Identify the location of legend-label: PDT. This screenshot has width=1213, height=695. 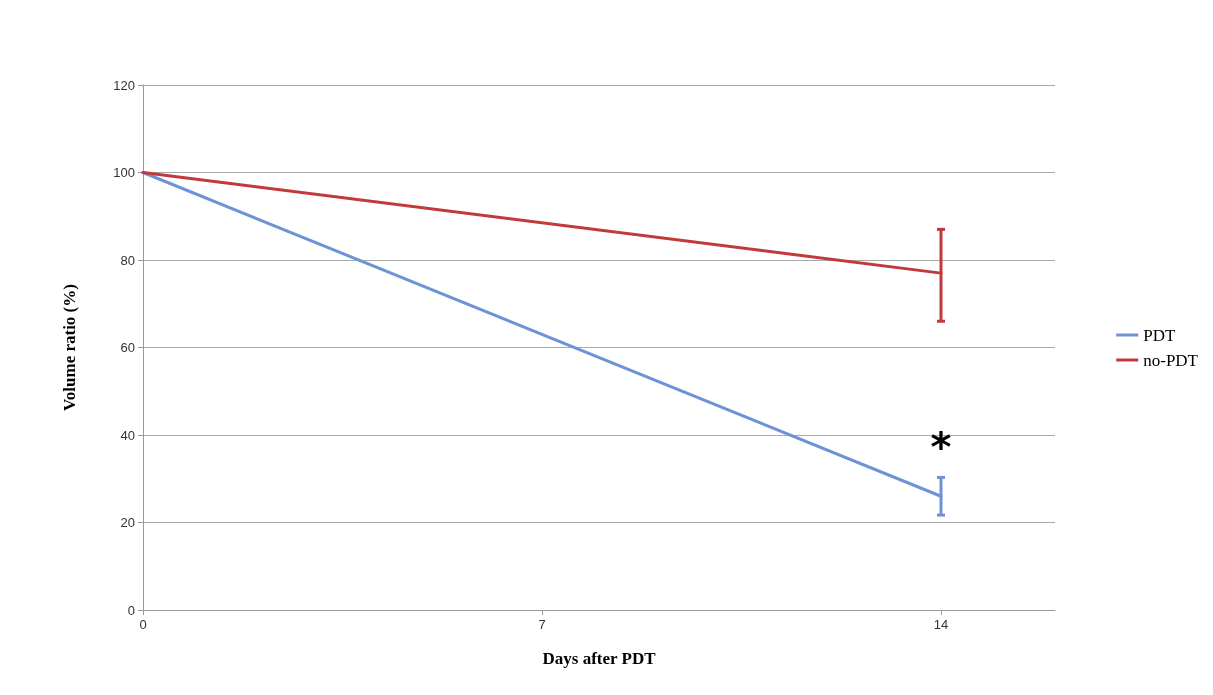
(1159, 335).